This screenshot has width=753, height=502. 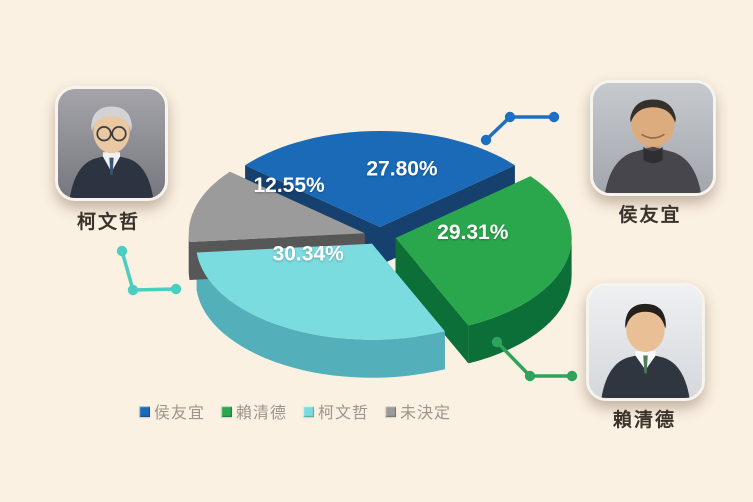 I want to click on label-lai-ching-te: 賴清德, so click(x=644, y=420).